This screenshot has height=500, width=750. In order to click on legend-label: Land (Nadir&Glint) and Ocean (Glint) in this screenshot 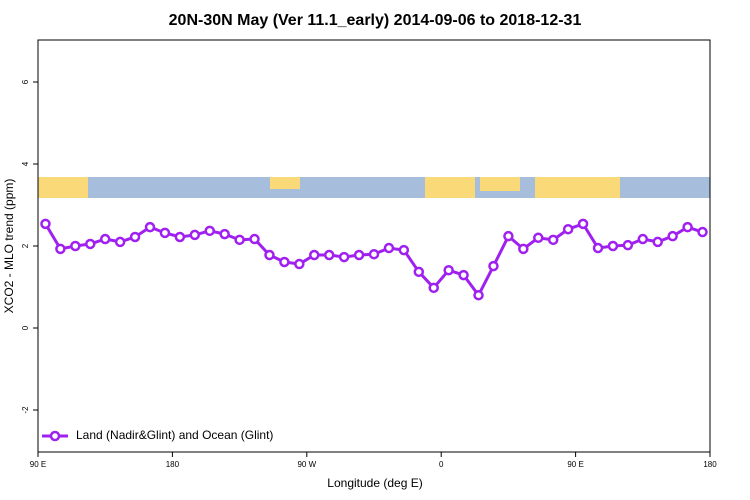, I will do `click(174, 435)`.